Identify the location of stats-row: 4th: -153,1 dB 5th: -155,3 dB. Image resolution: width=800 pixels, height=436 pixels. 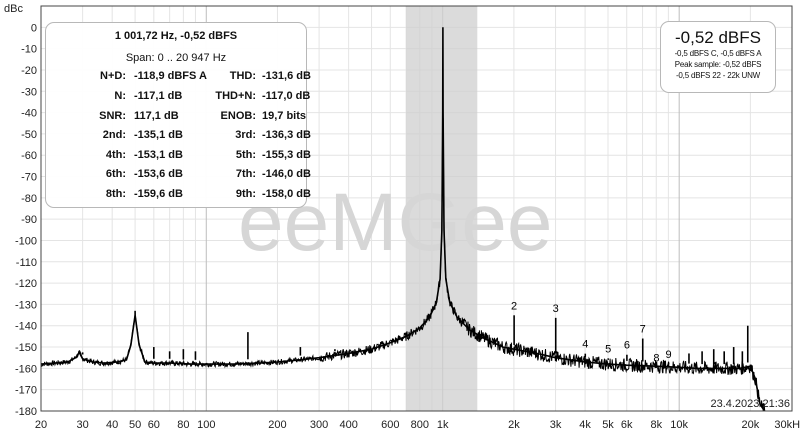
(178, 158).